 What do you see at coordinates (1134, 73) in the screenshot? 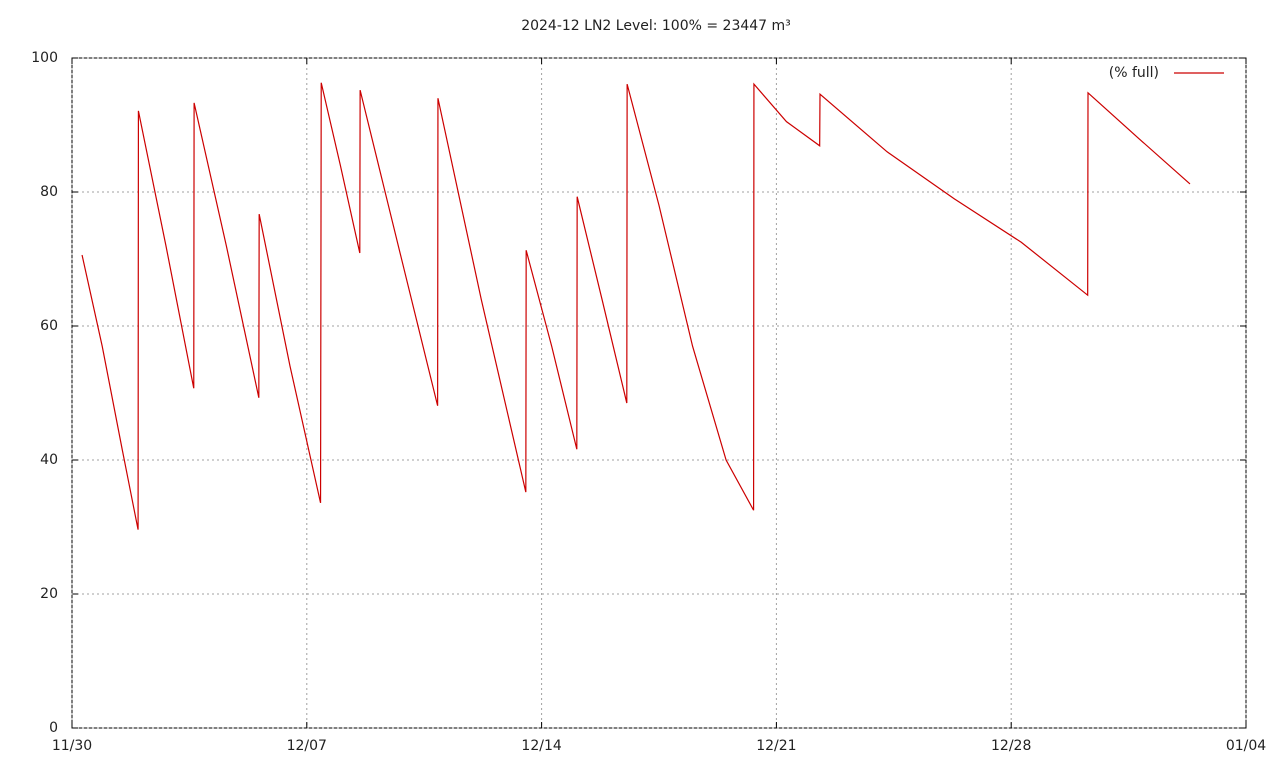
I see `legend-label: (% full)` at bounding box center [1134, 73].